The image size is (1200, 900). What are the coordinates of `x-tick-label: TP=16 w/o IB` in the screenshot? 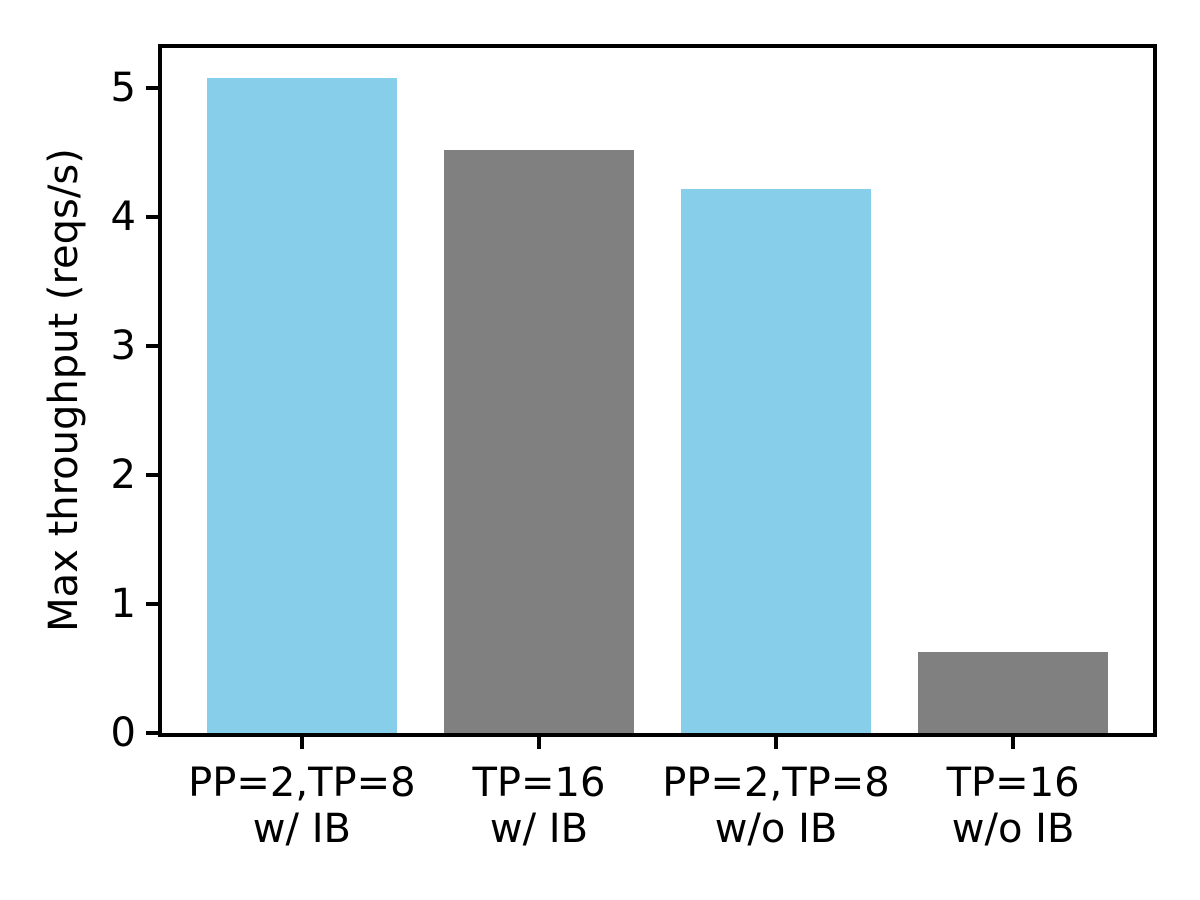 It's located at (1013, 806).